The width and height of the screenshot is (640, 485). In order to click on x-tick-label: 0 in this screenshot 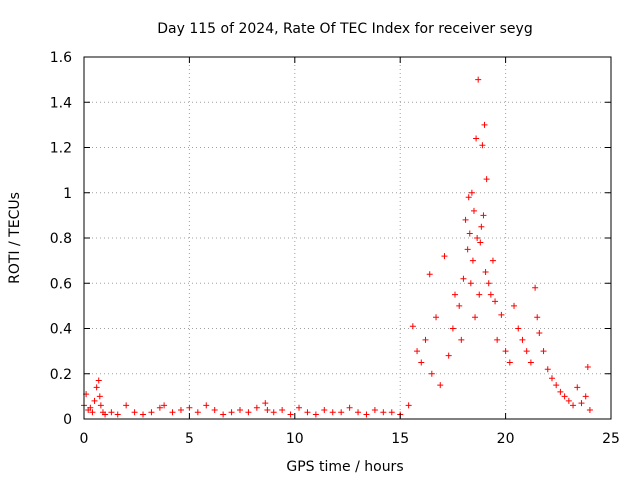, I will do `click(84, 439)`.